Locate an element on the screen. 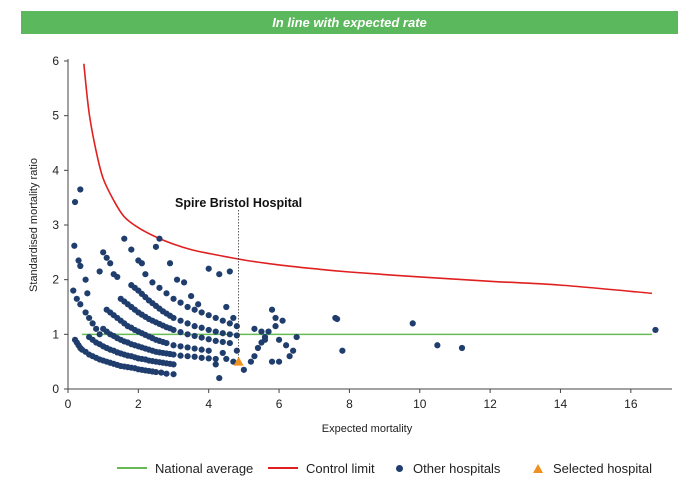  annotation-label: Spire Bristol Hospital is located at coordinates (238, 203).